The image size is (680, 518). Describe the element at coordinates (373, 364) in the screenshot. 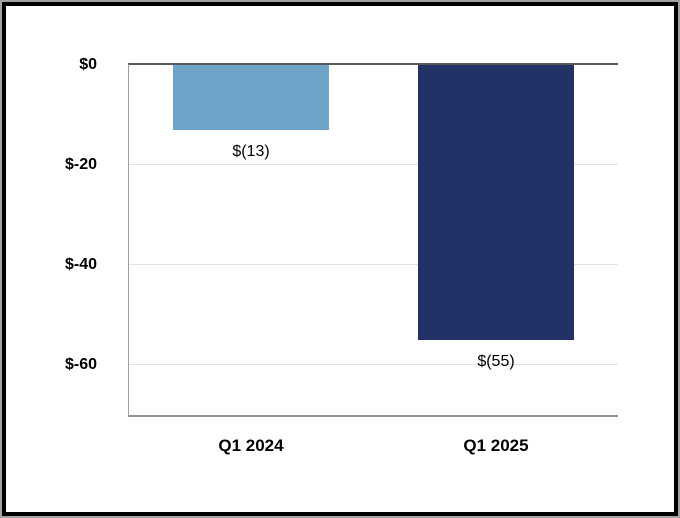

I see `gridline--60` at that location.